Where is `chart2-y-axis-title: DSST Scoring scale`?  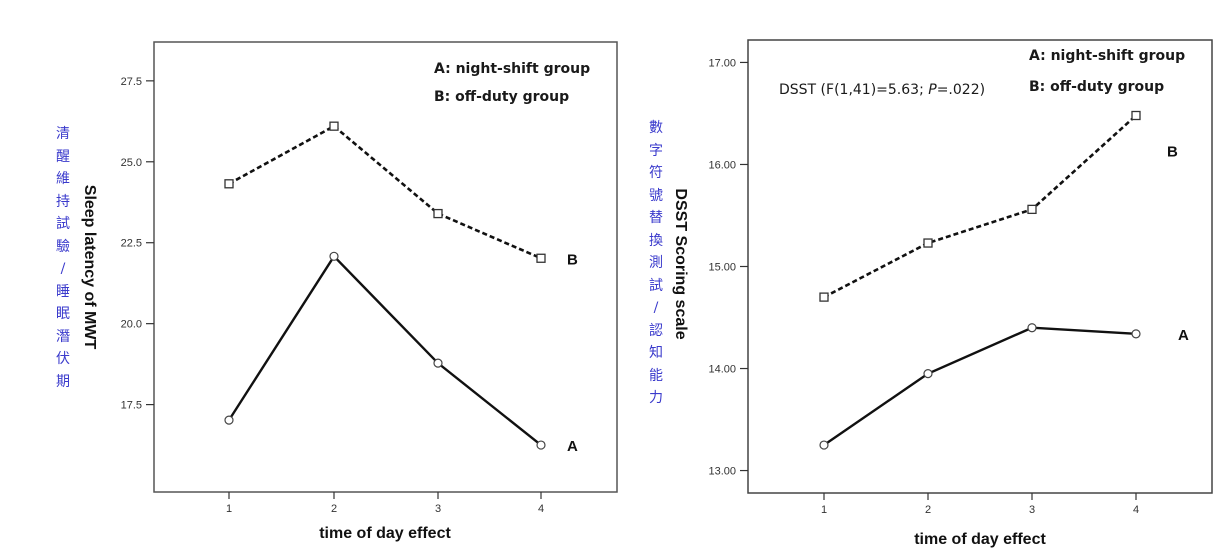 chart2-y-axis-title: DSST Scoring scale is located at coordinates (680, 263).